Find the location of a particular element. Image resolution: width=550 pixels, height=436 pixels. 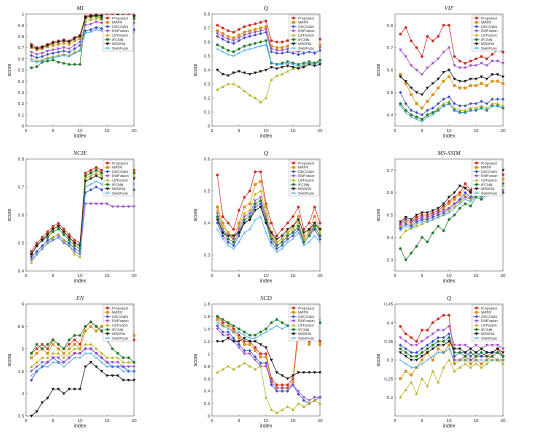

panel-title: MS-SSIM is located at coordinates (449, 154).